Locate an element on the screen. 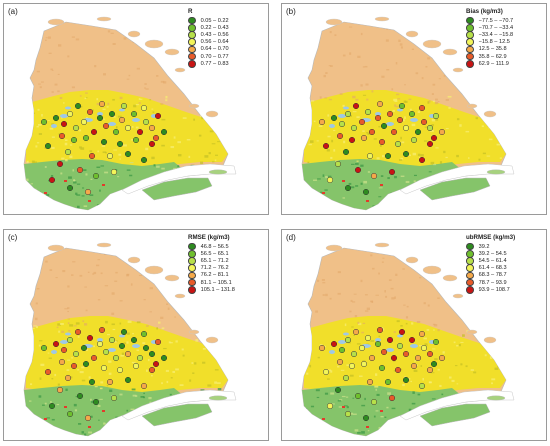  legend-item: 54.5 – 61.4 is located at coordinates (490, 261).